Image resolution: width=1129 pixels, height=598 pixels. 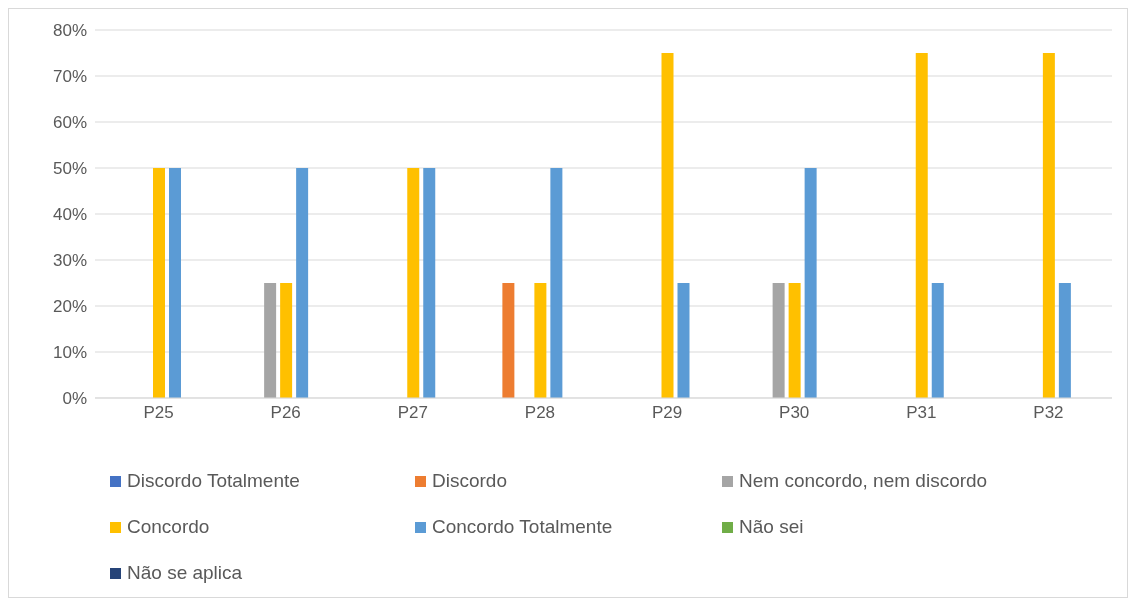 What do you see at coordinates (794, 413) in the screenshot?
I see `x-tick-label: P30` at bounding box center [794, 413].